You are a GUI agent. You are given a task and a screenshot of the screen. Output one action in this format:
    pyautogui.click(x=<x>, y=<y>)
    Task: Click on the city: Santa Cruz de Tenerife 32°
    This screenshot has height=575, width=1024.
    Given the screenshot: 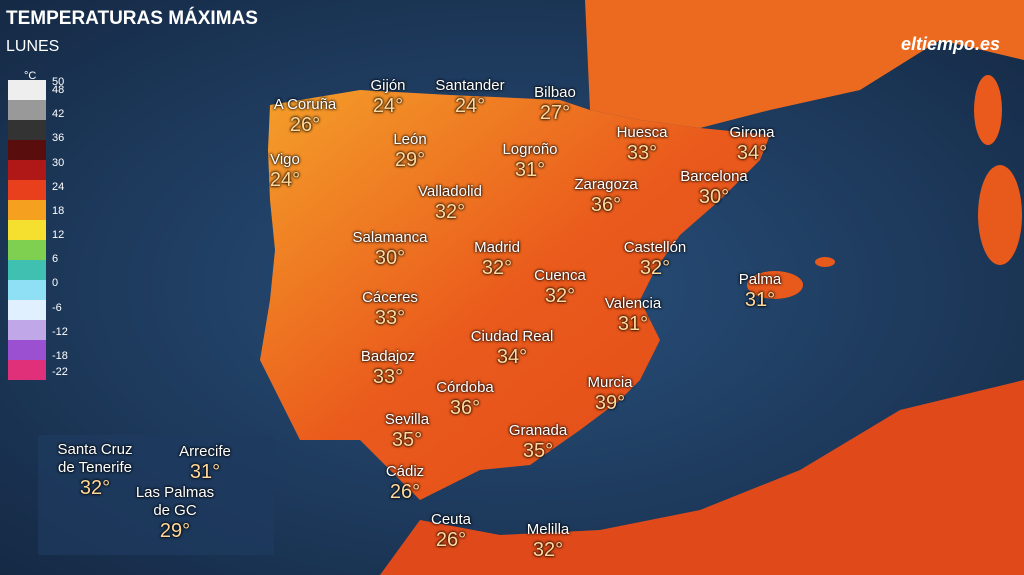 What is the action you would take?
    pyautogui.click(x=94, y=470)
    